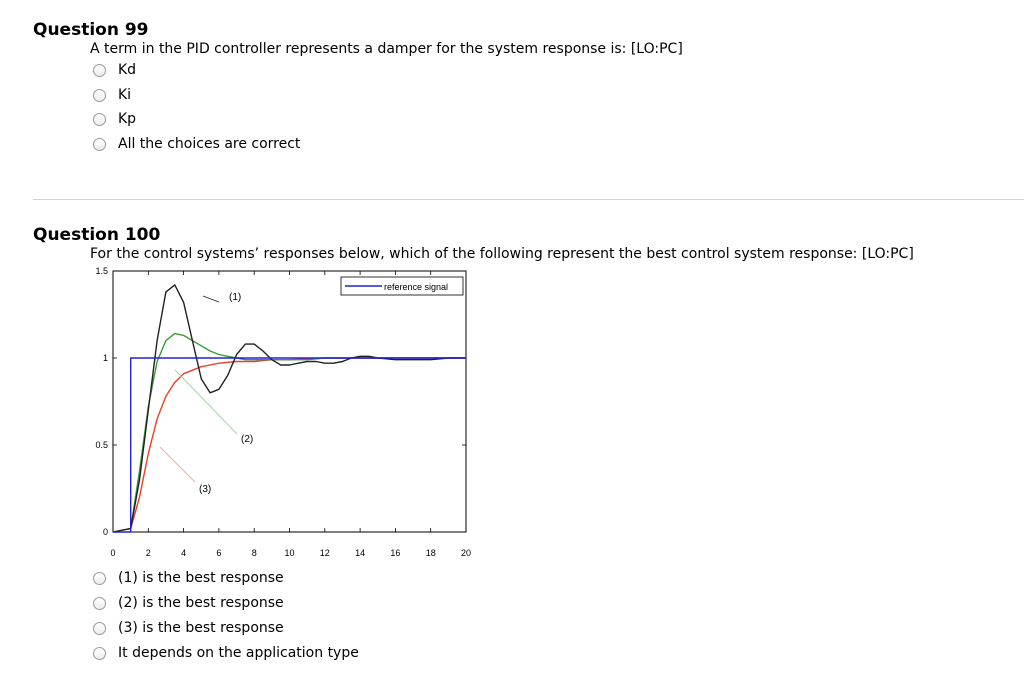 This screenshot has width=1024, height=683. What do you see at coordinates (201, 628) in the screenshot?
I see `q100-option-3-label: (3) is the best response` at bounding box center [201, 628].